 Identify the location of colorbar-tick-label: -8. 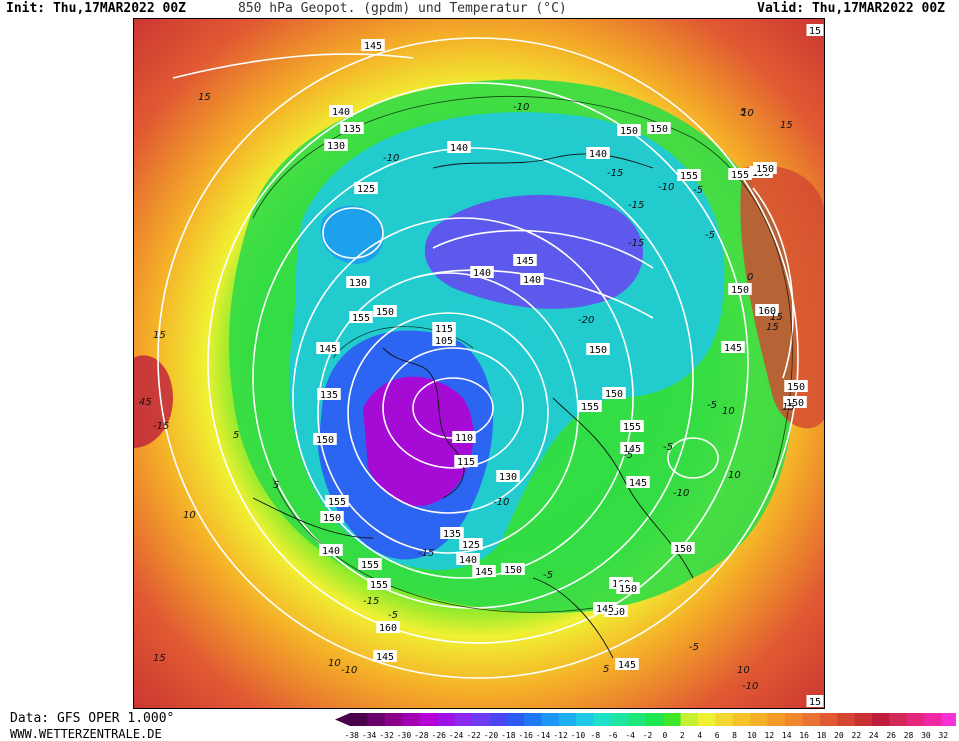
(596, 735).